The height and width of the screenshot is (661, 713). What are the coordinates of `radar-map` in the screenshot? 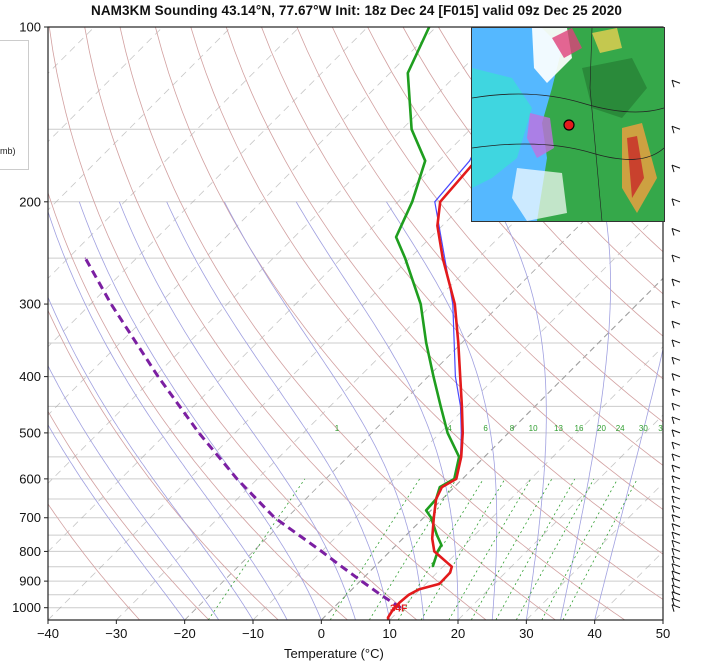 It's located at (568, 124).